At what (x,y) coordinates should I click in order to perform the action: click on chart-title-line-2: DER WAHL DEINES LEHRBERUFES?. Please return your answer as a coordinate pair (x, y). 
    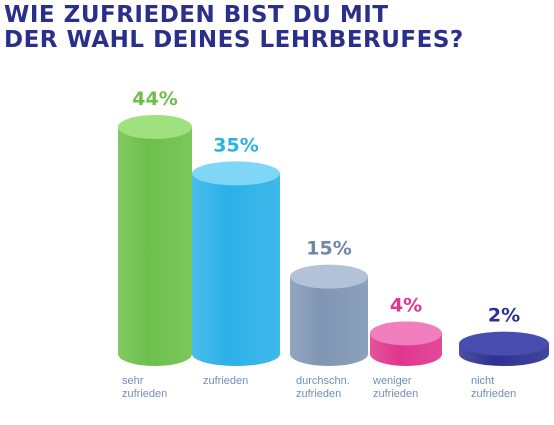
    Looking at the image, I should click on (234, 40).